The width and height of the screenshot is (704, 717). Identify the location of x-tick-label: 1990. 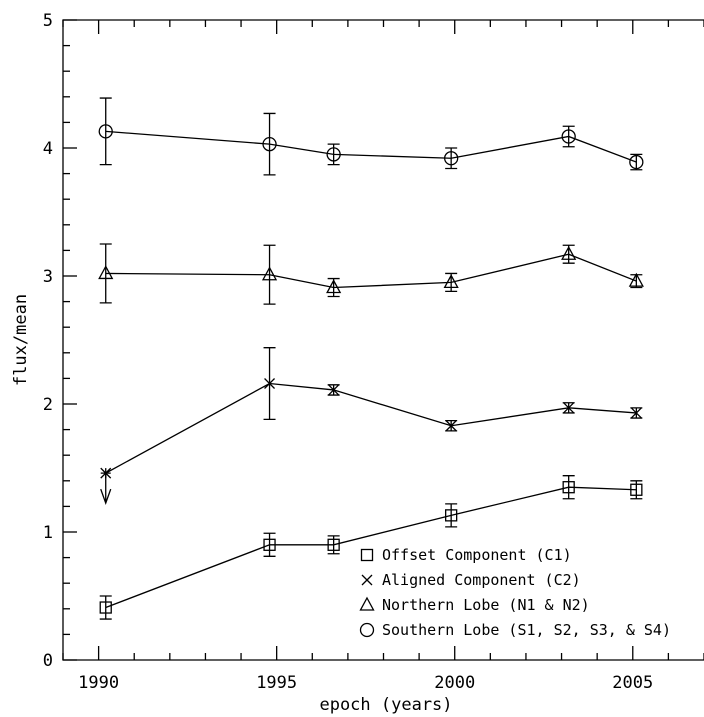
(98, 683).